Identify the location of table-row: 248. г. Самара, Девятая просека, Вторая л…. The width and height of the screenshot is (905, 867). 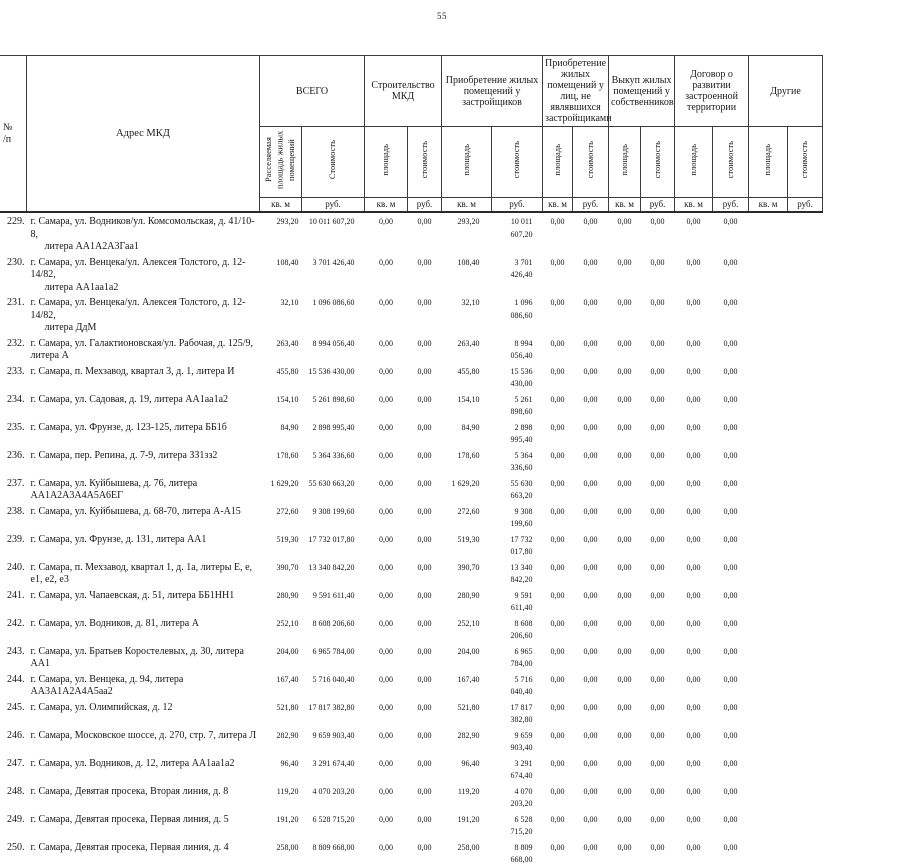
(411, 797).